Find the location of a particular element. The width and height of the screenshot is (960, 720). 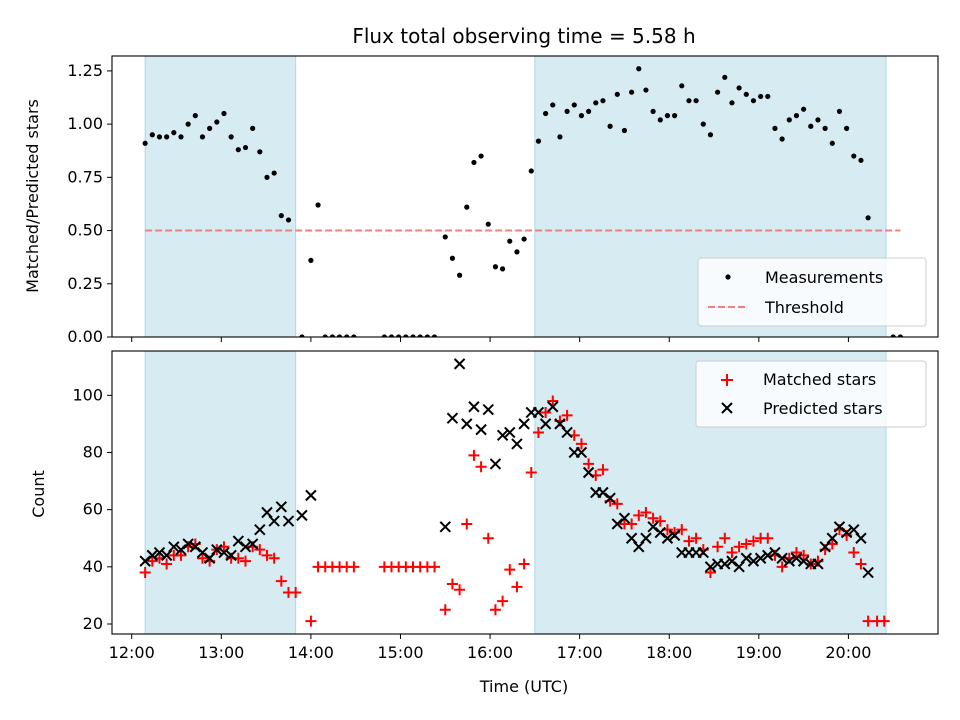

legend-matched-marker is located at coordinates (727, 380).